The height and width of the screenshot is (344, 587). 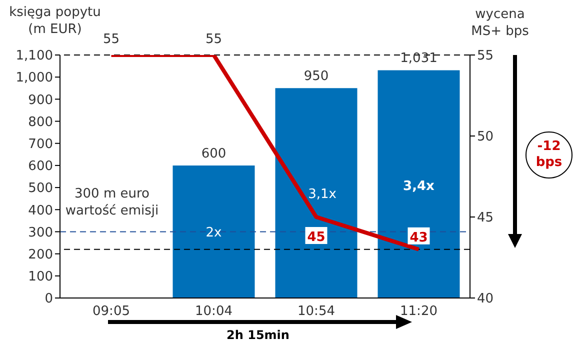 What do you see at coordinates (34, 78) in the screenshot?
I see `y-tick-label: 1,000` at bounding box center [34, 78].